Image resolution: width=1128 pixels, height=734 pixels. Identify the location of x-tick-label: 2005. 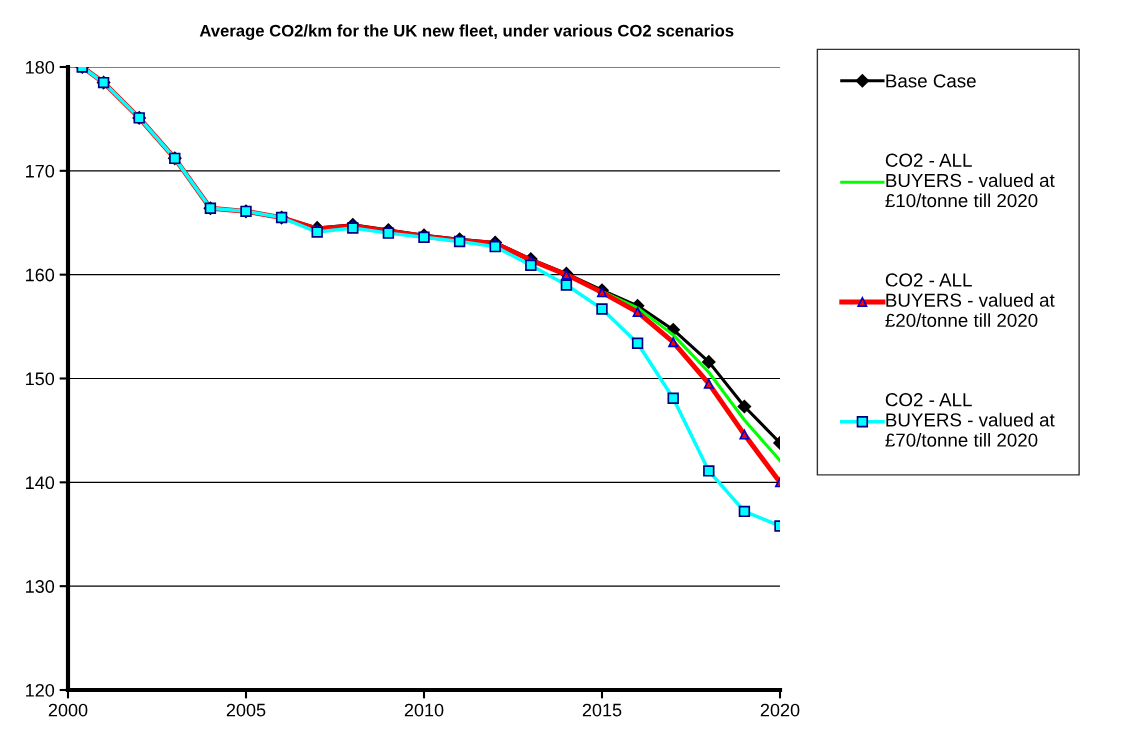
(246, 710).